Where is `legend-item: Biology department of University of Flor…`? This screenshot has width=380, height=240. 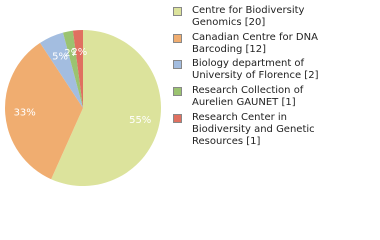
legend-item: Biology department of University of Flor… is located at coordinates (271, 70).